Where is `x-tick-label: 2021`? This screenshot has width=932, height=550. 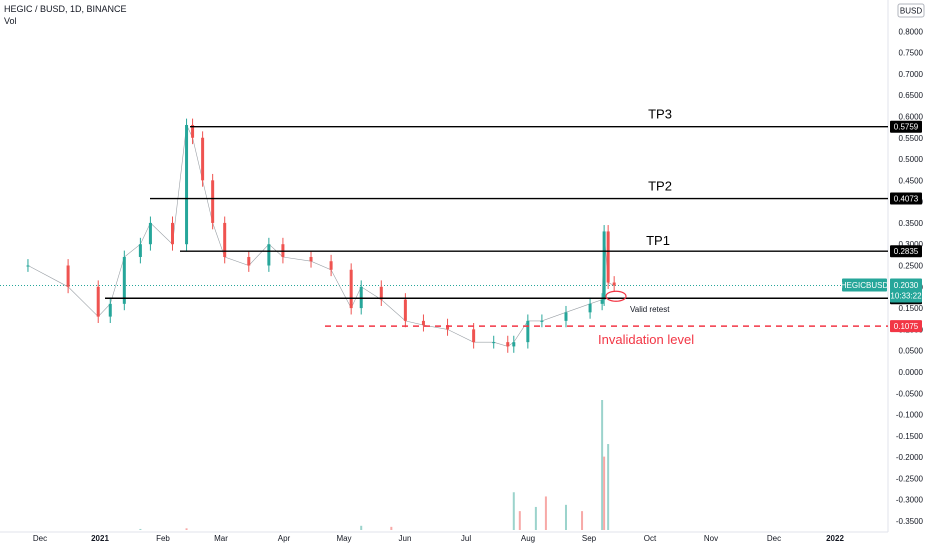 x-tick-label: 2021 is located at coordinates (100, 538).